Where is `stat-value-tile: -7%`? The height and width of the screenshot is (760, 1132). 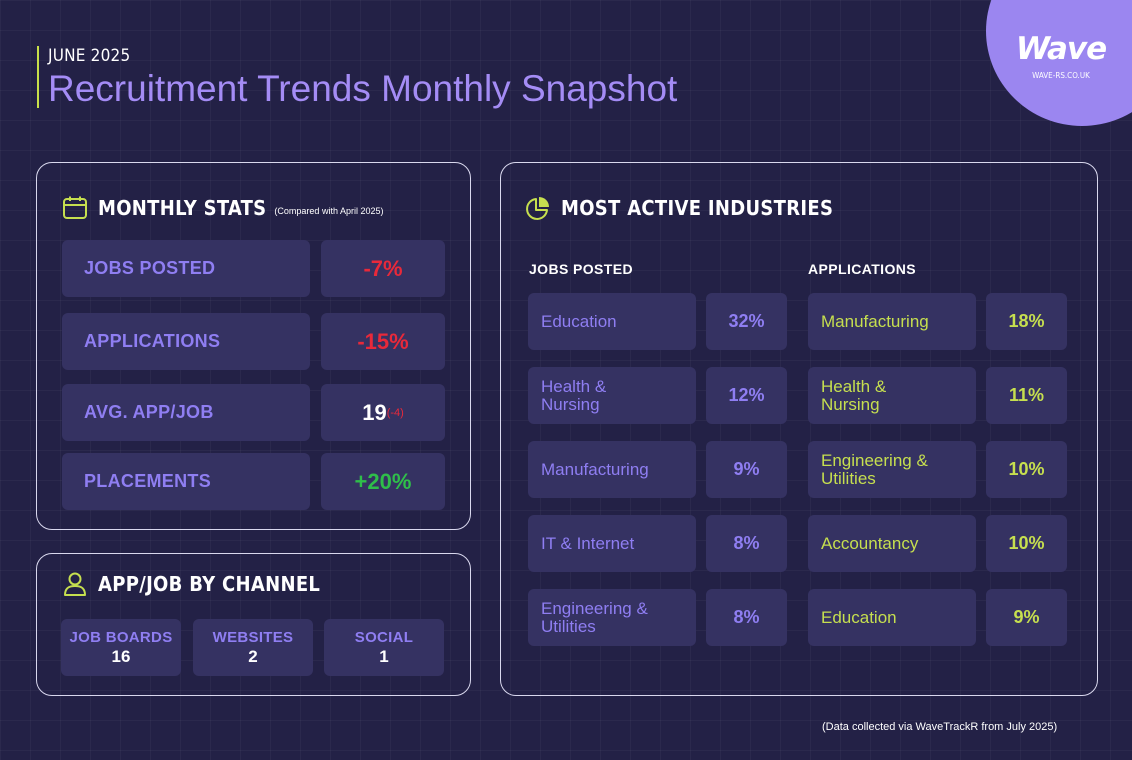 stat-value-tile: -7% is located at coordinates (383, 268).